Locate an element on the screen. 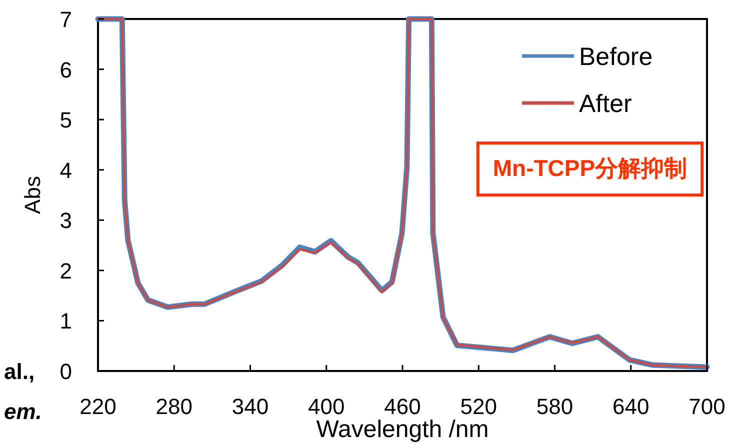 The height and width of the screenshot is (446, 745). annotation: Mn-TCPP分解抑制 is located at coordinates (590, 168).